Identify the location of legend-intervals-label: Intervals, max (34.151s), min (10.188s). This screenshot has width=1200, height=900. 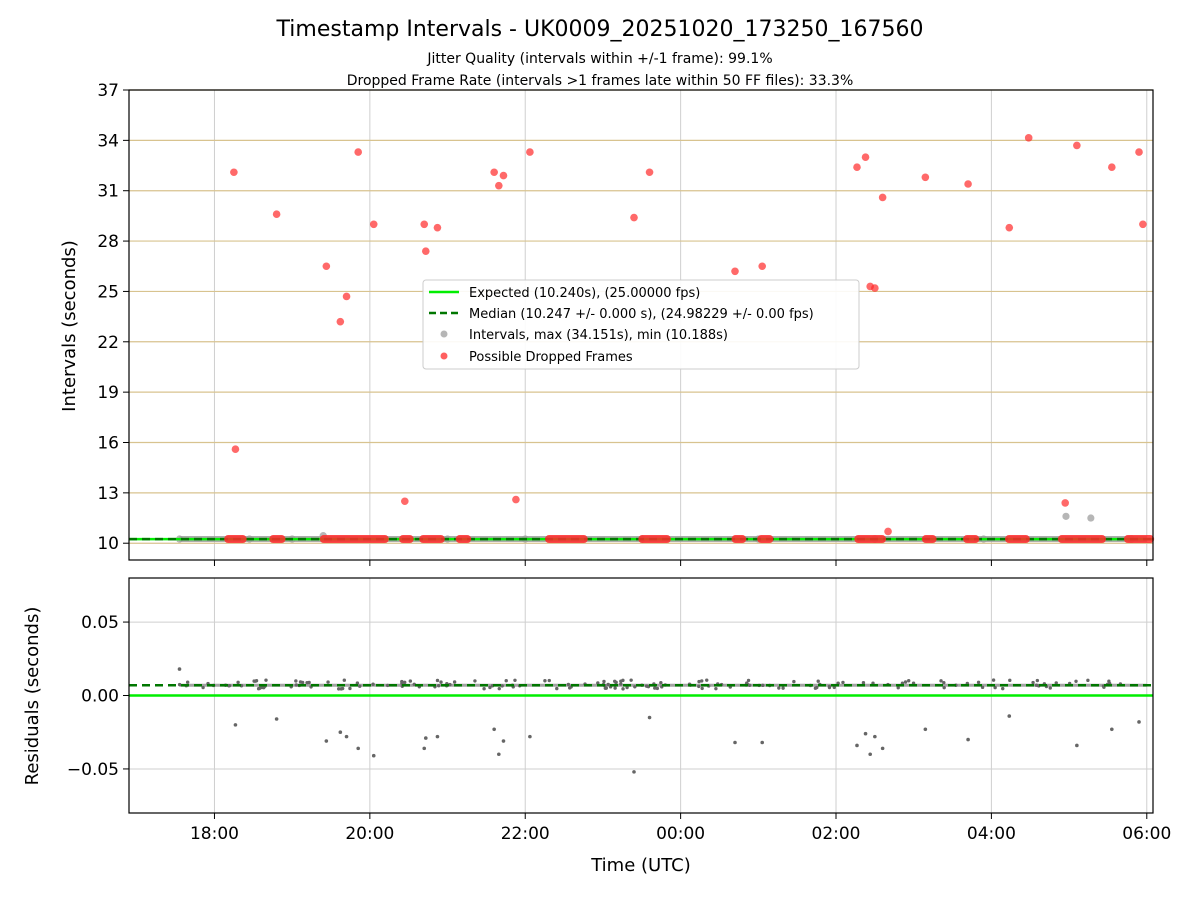
(598, 335).